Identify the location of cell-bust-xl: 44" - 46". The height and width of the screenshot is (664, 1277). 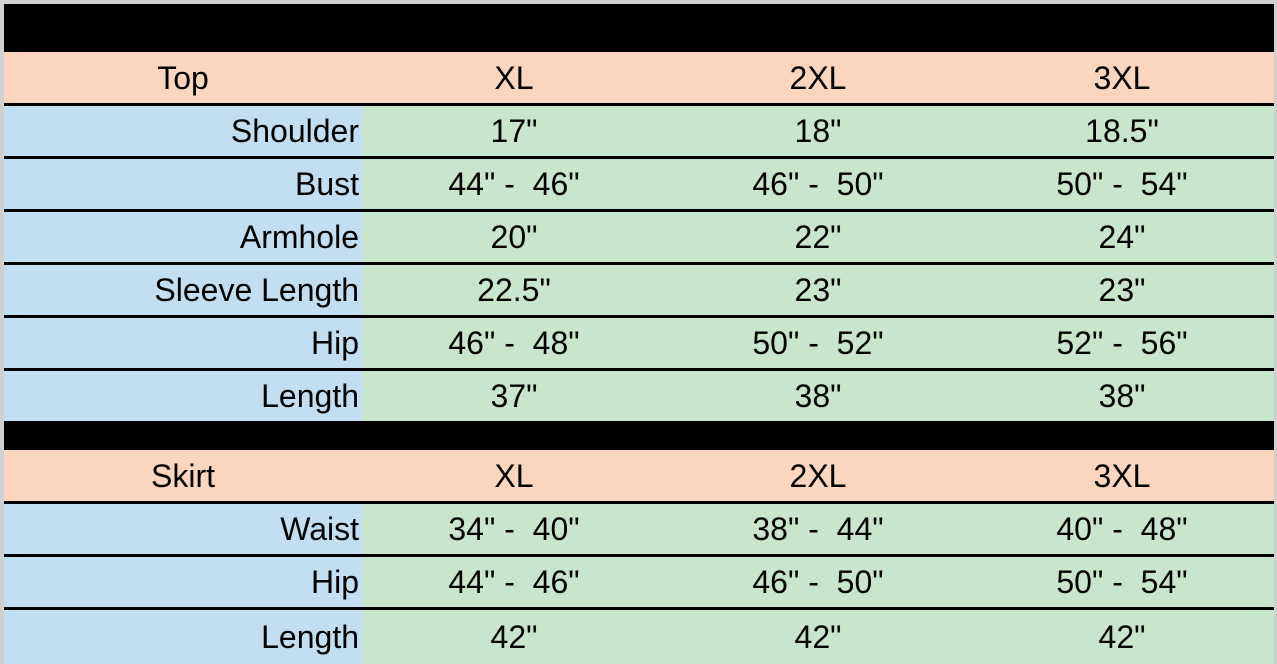
(514, 184).